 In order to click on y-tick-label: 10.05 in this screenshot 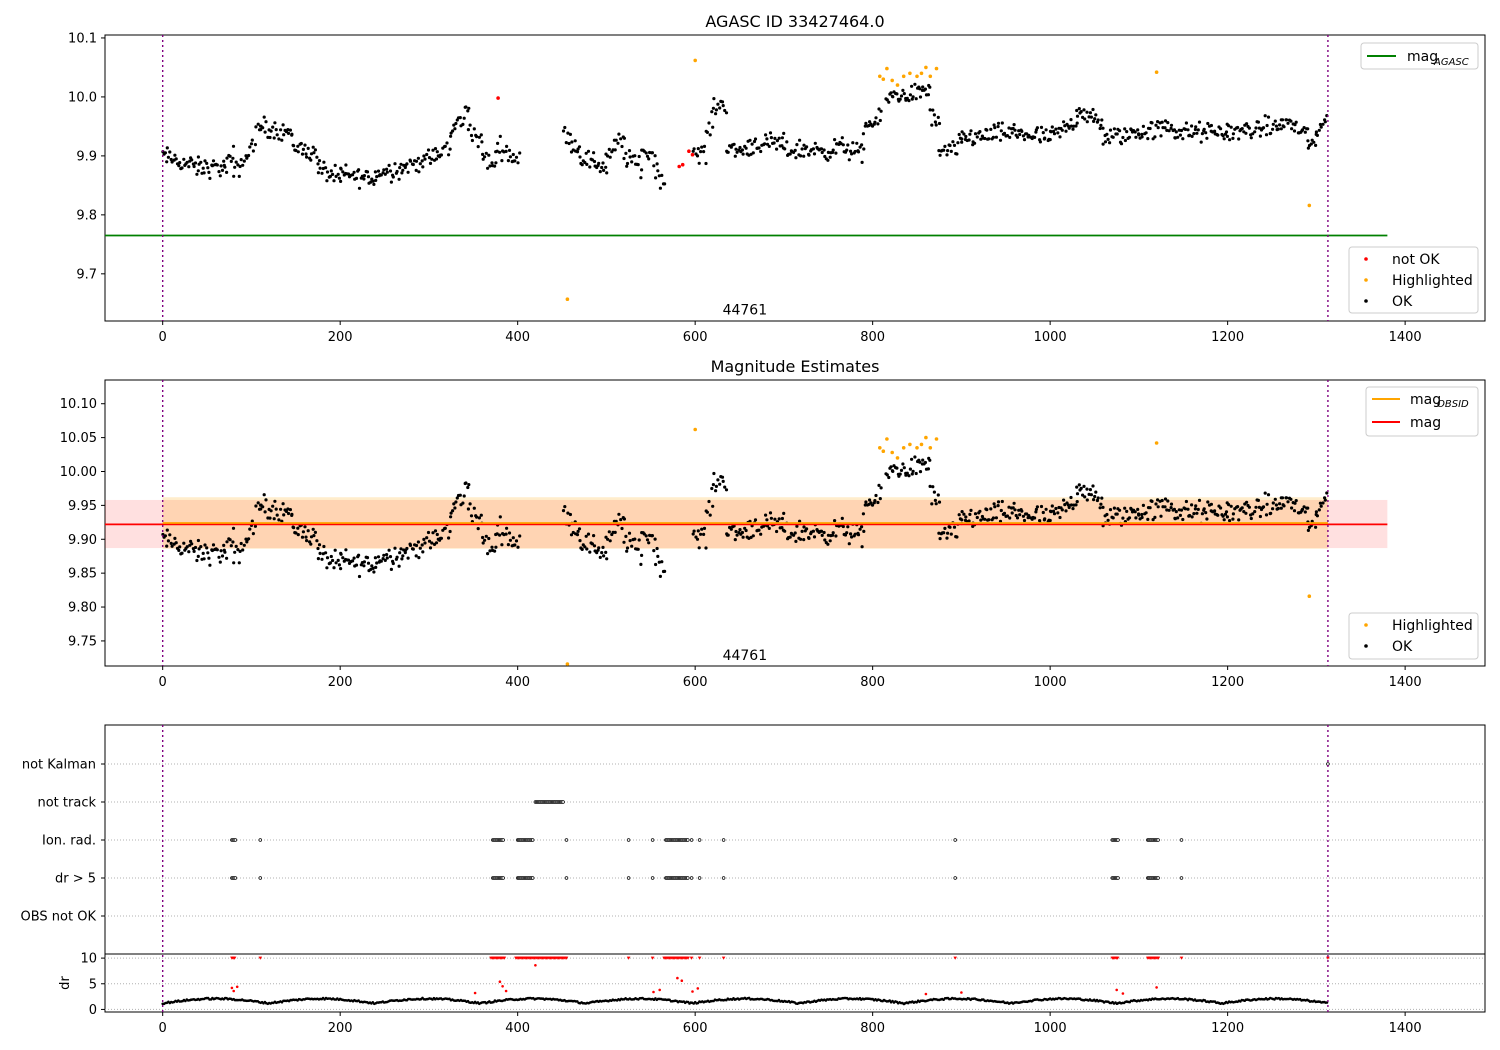, I will do `click(78, 438)`.